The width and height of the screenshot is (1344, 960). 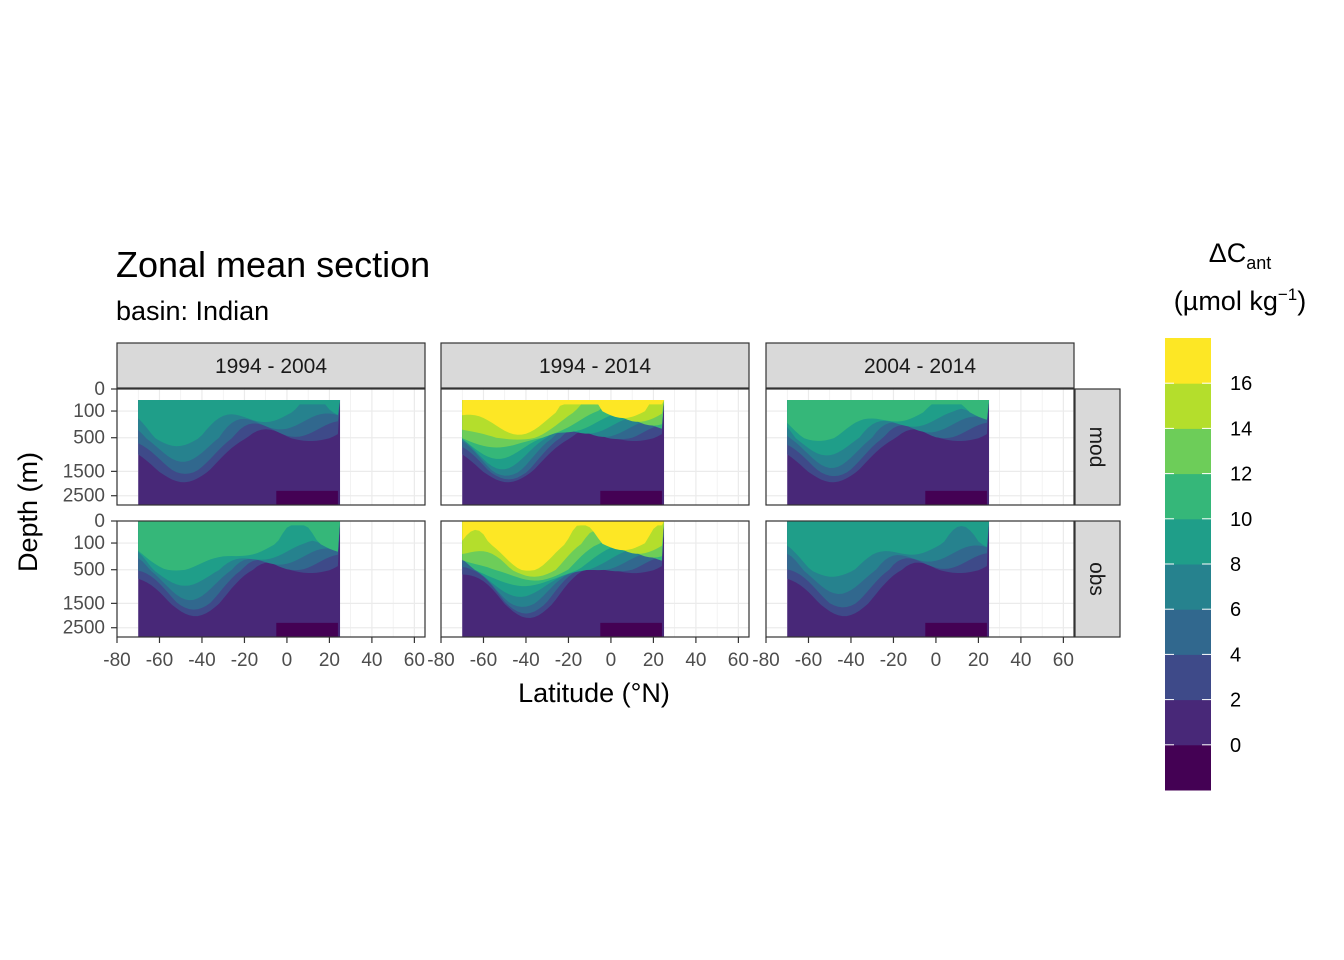 What do you see at coordinates (273, 264) in the screenshot?
I see `chart-title: Zonal mean section` at bounding box center [273, 264].